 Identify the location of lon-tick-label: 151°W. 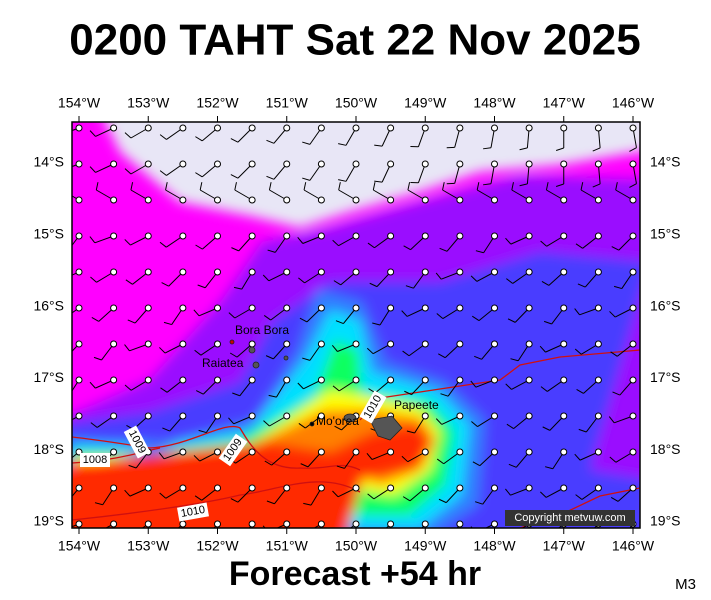
(287, 103).